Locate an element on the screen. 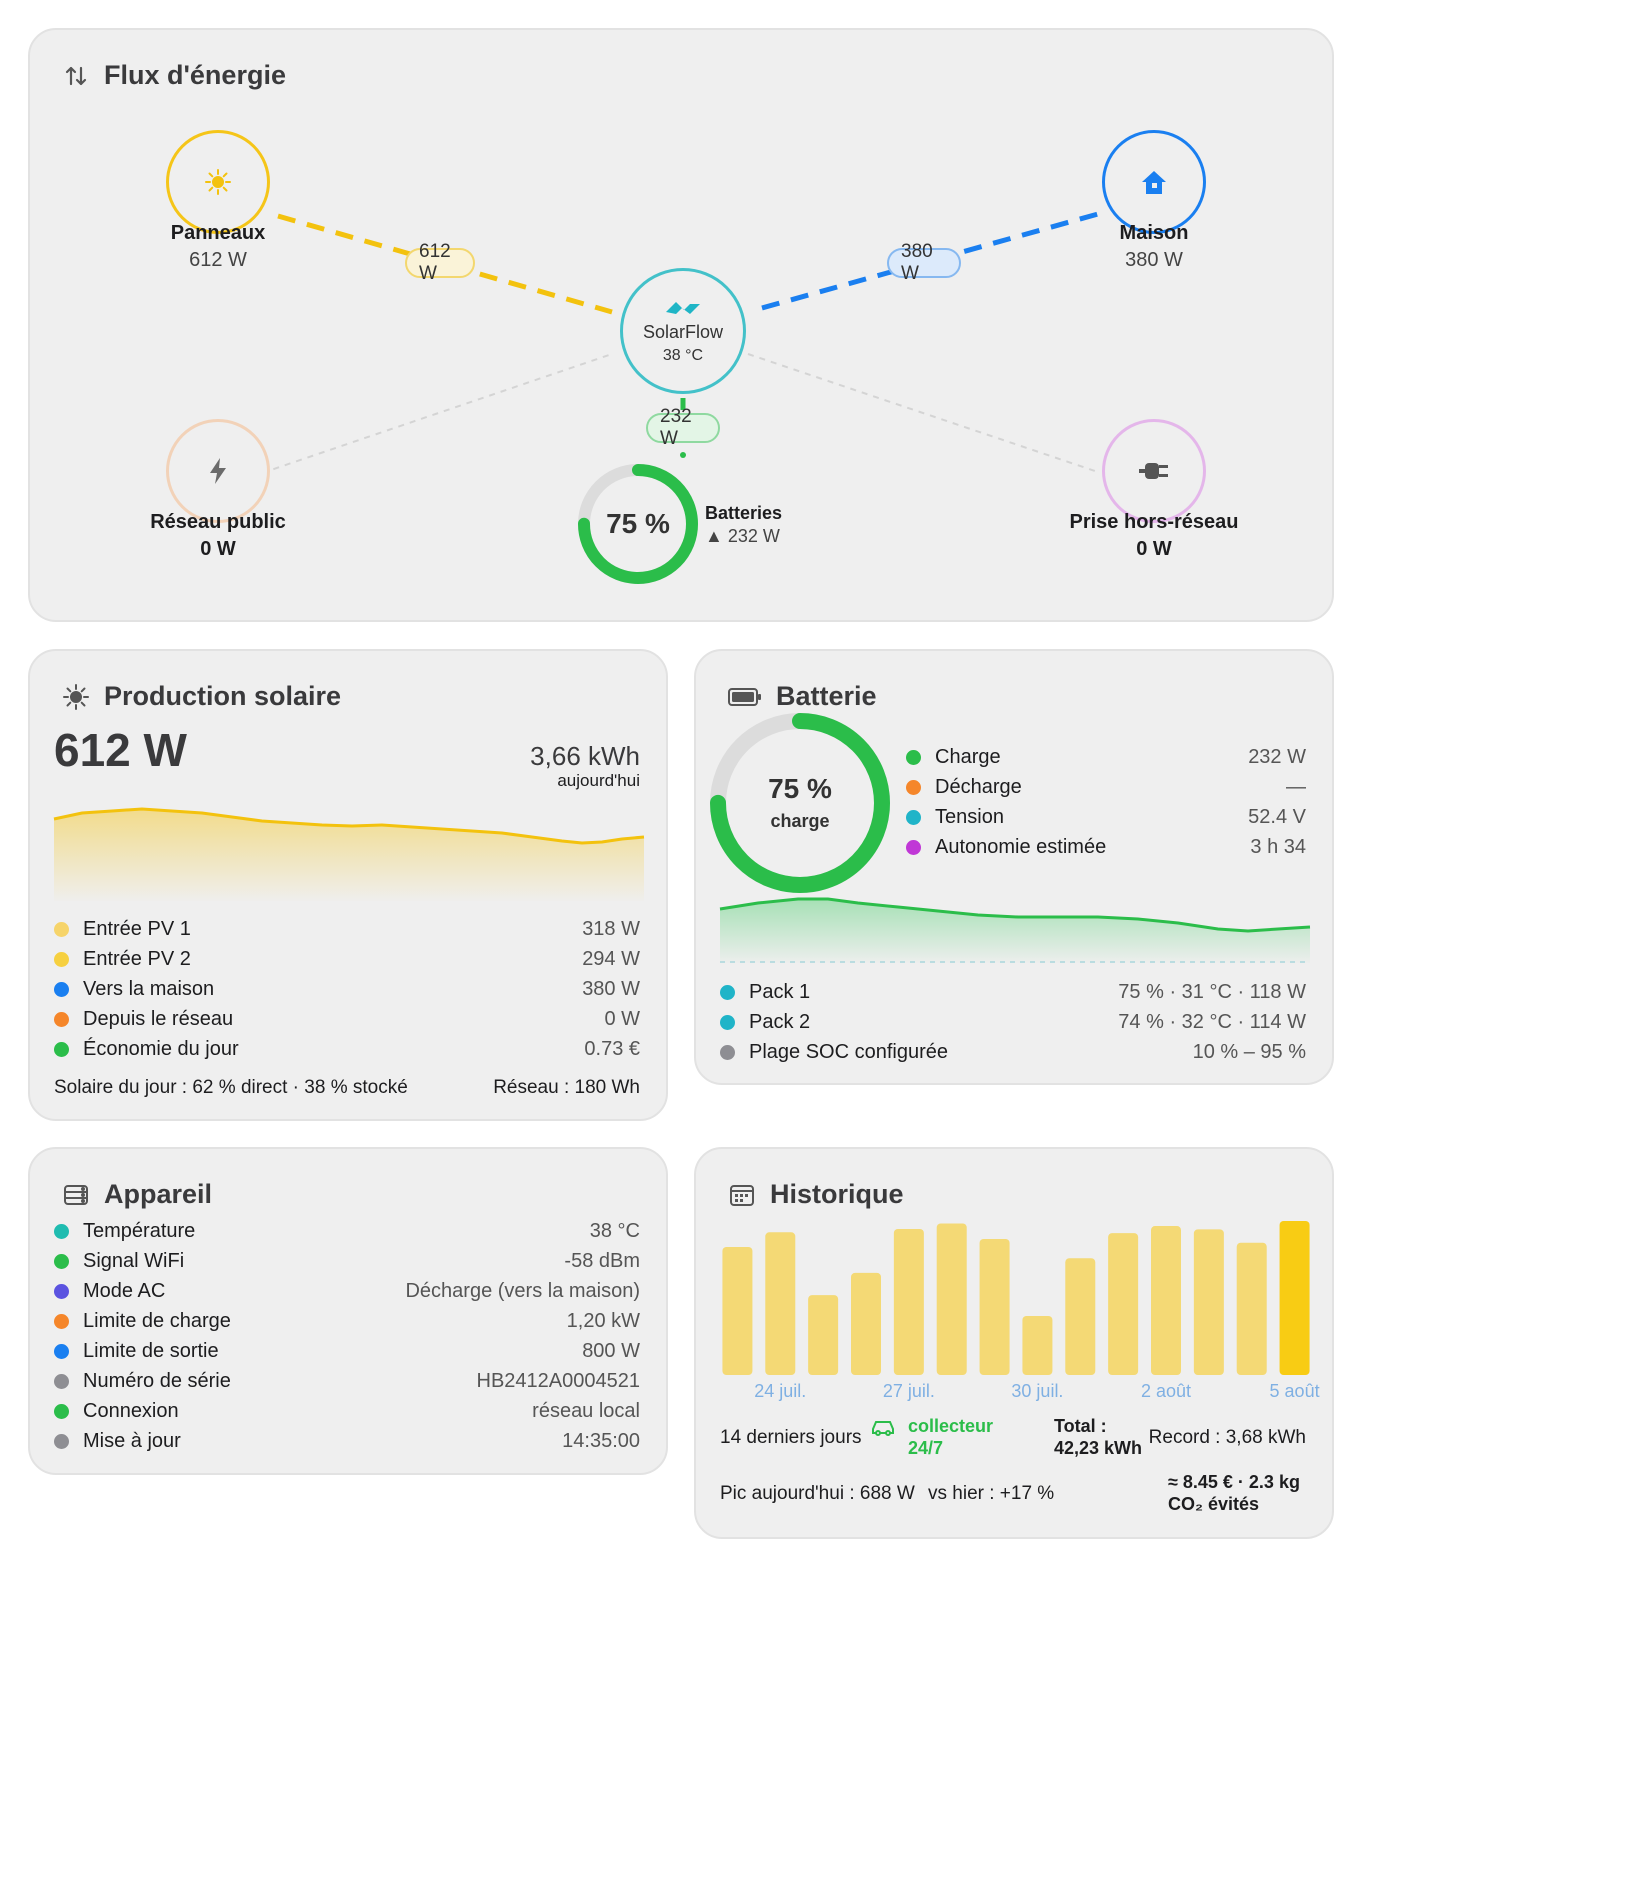 The height and width of the screenshot is (1888, 1640). solarflow-label: SolarFlow is located at coordinates (683, 331).